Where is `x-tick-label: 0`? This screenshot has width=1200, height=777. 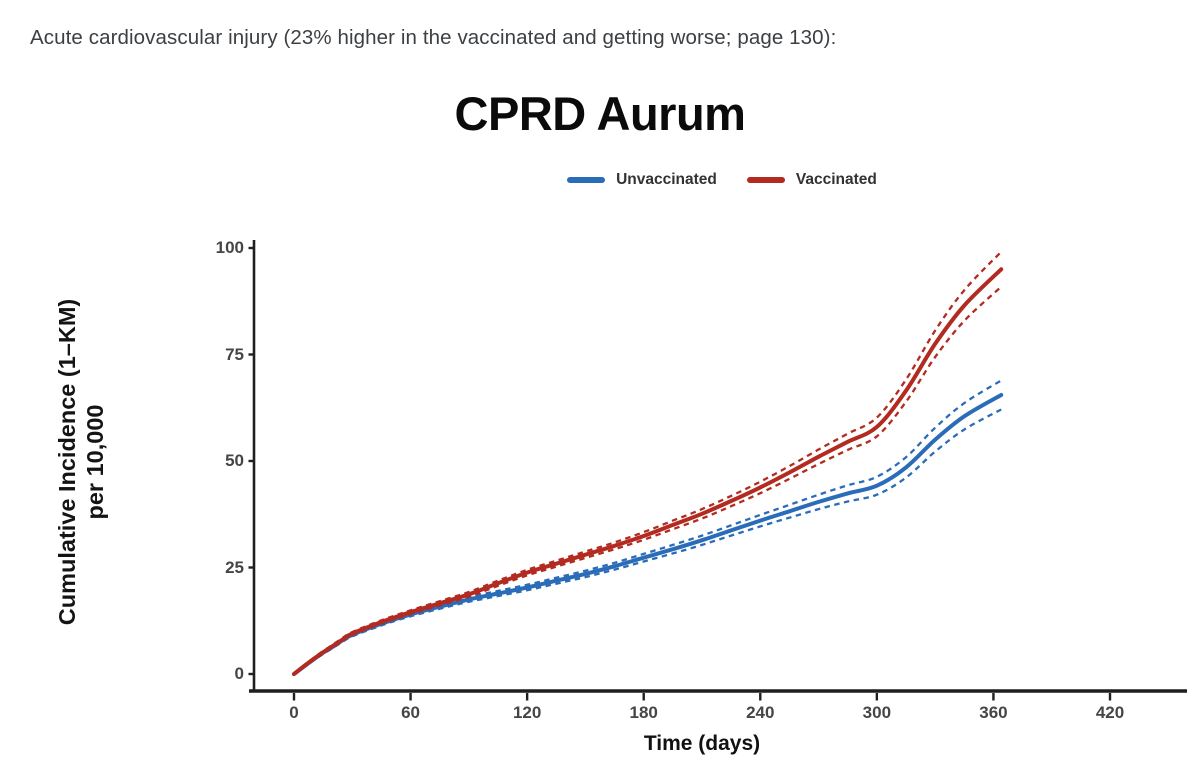 x-tick-label: 0 is located at coordinates (294, 712).